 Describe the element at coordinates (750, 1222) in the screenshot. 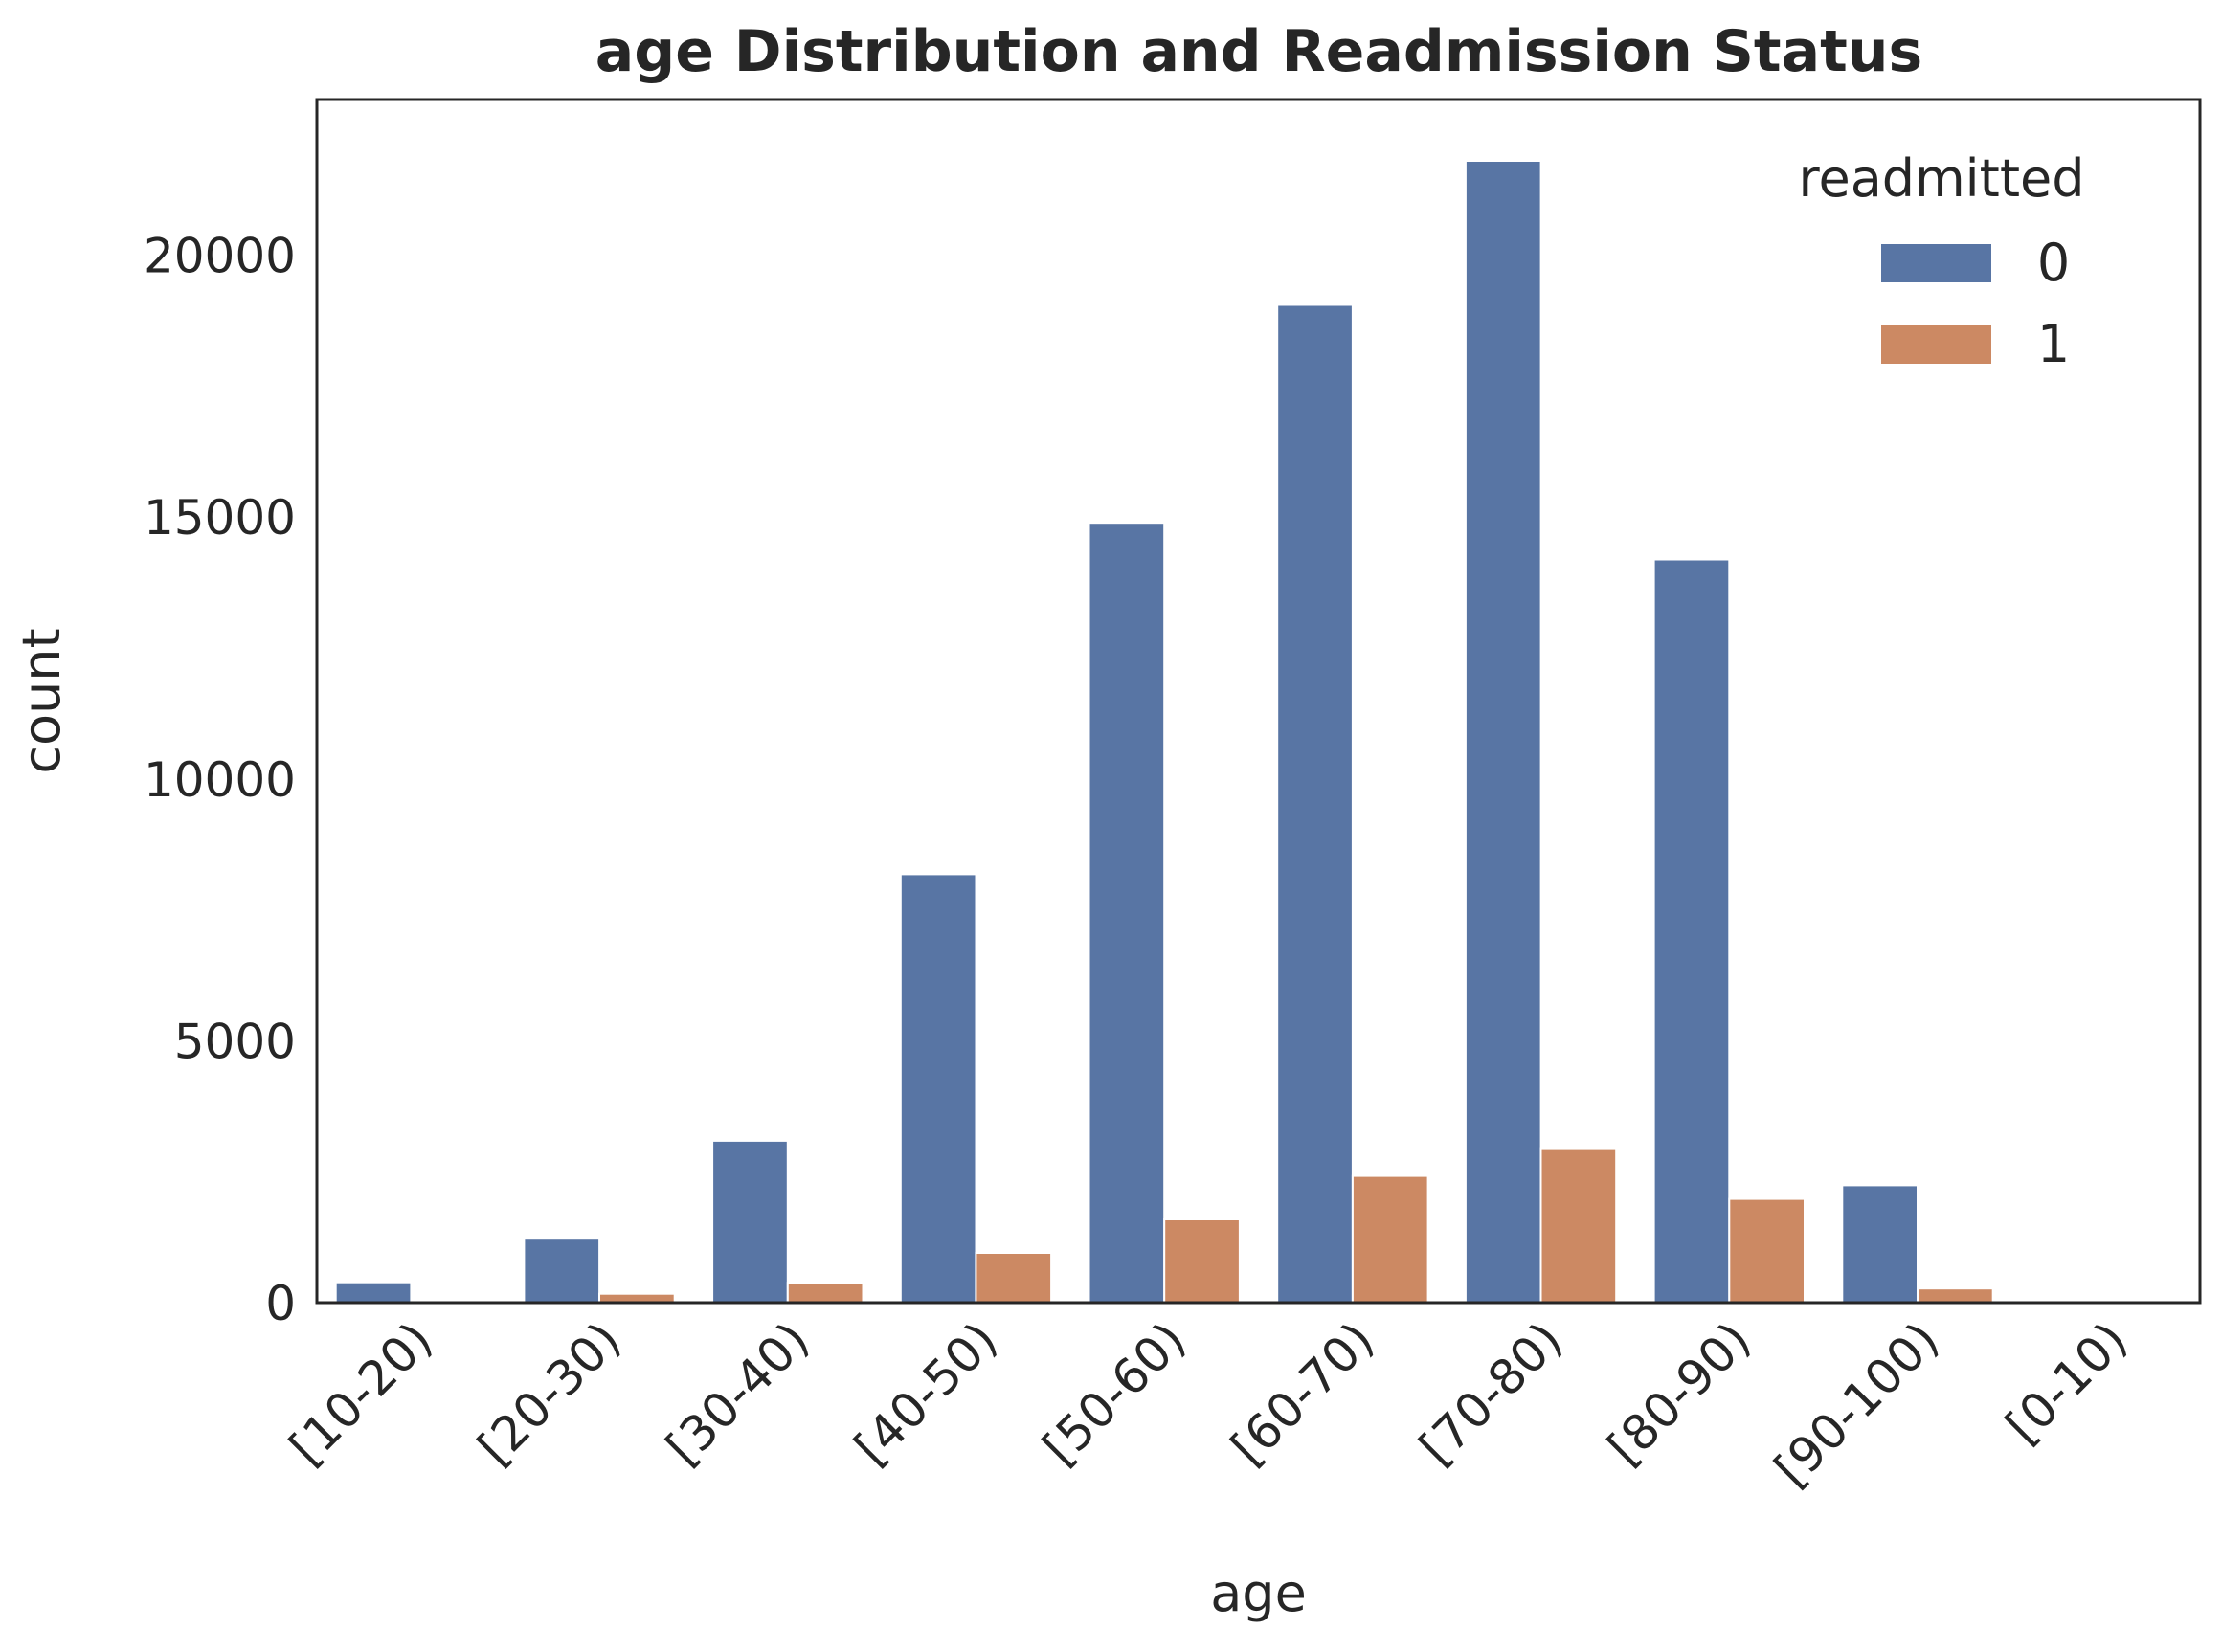

I see `bar-[30-40)-series-0` at that location.